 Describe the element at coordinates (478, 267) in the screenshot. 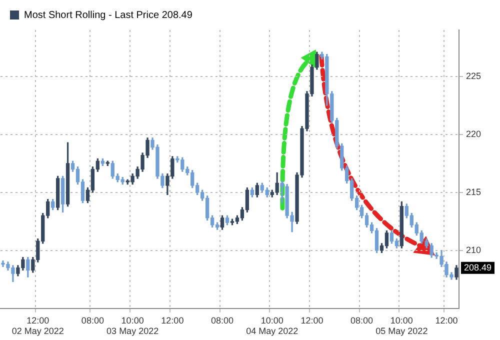

I see `annotation: 208.49` at that location.